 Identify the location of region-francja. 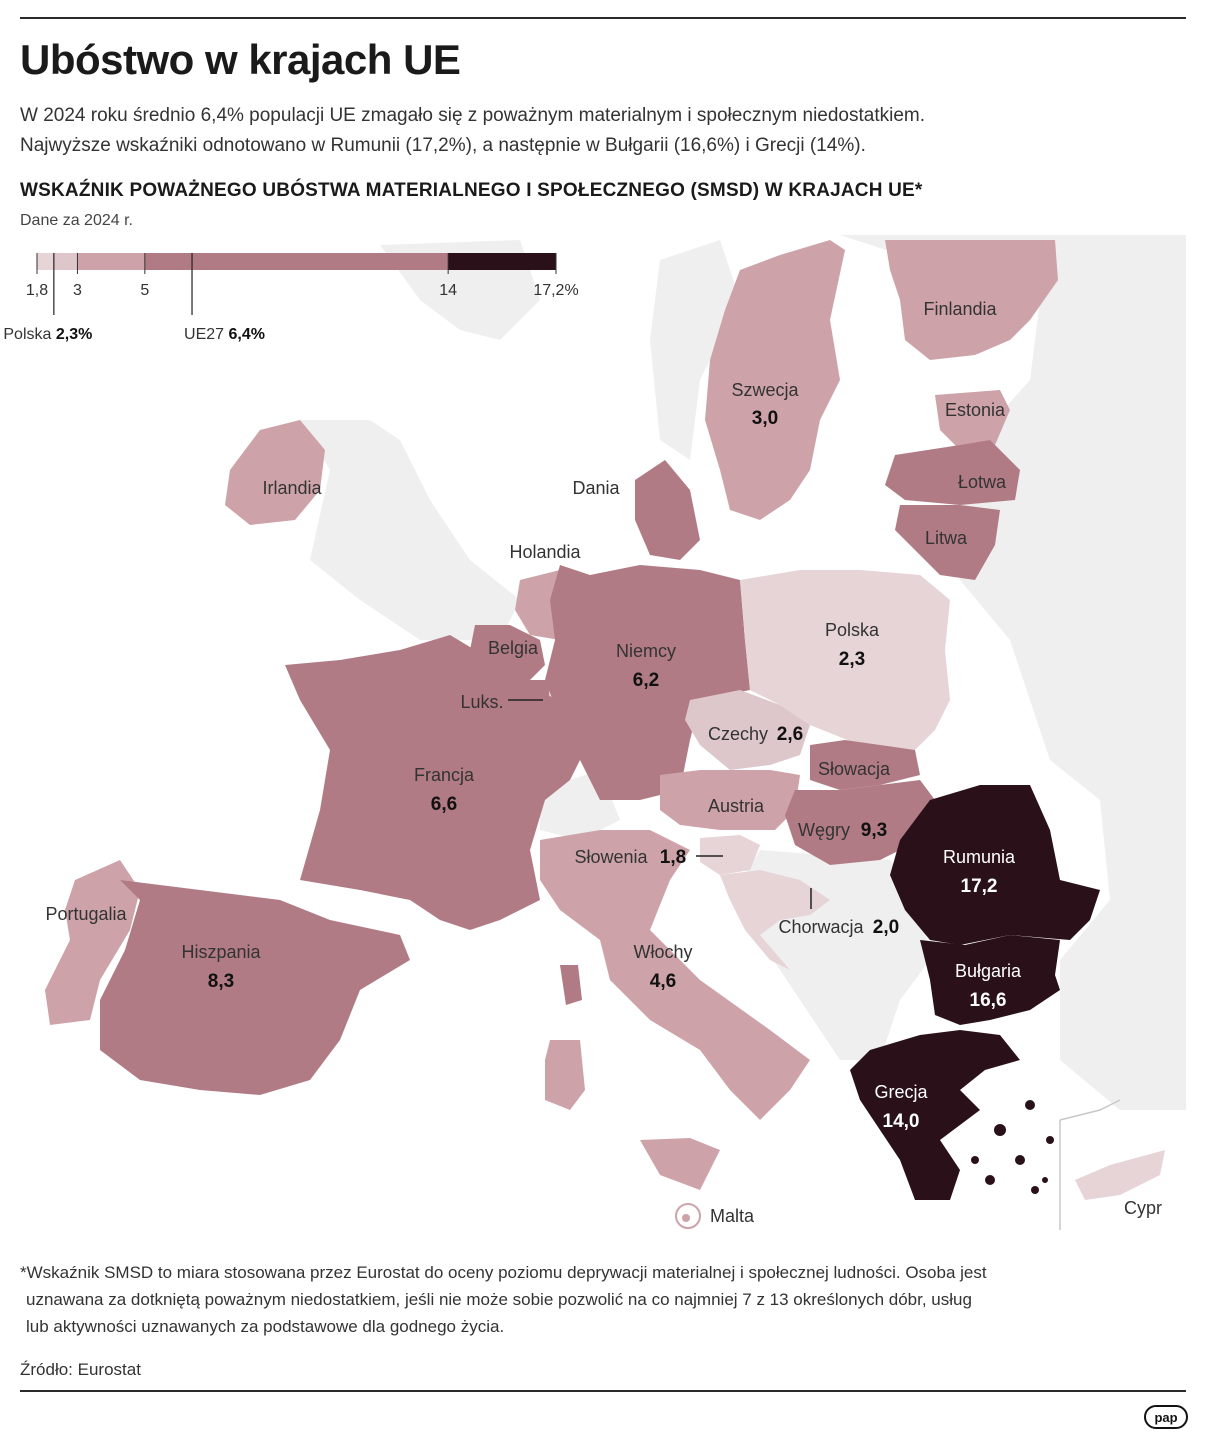
(435, 782).